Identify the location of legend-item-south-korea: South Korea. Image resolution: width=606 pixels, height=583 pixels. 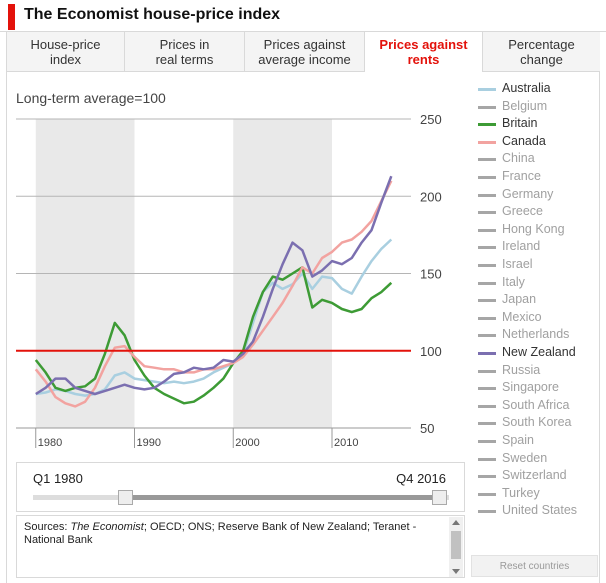
(539, 422).